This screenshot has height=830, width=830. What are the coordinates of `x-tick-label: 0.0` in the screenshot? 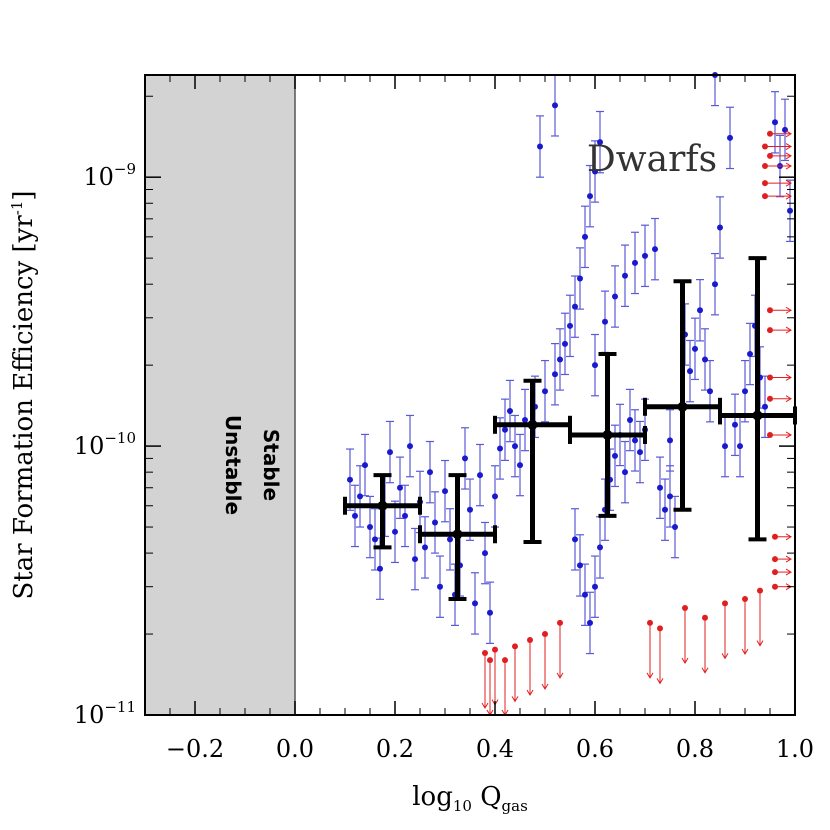 It's located at (295, 749).